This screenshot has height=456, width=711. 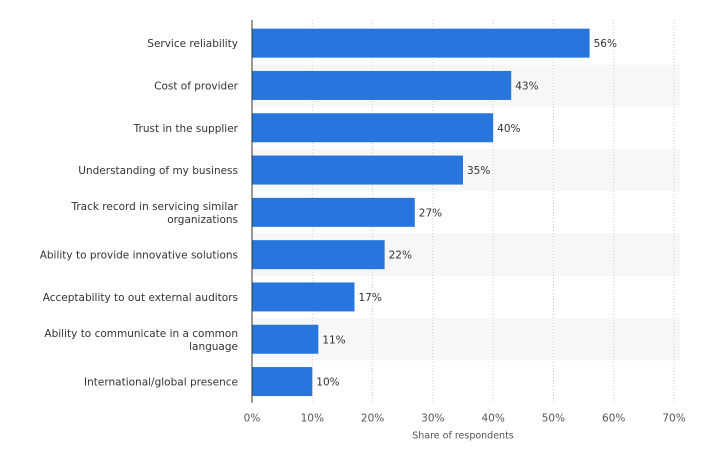 I want to click on category-label: Trust in the supplier, so click(x=186, y=129).